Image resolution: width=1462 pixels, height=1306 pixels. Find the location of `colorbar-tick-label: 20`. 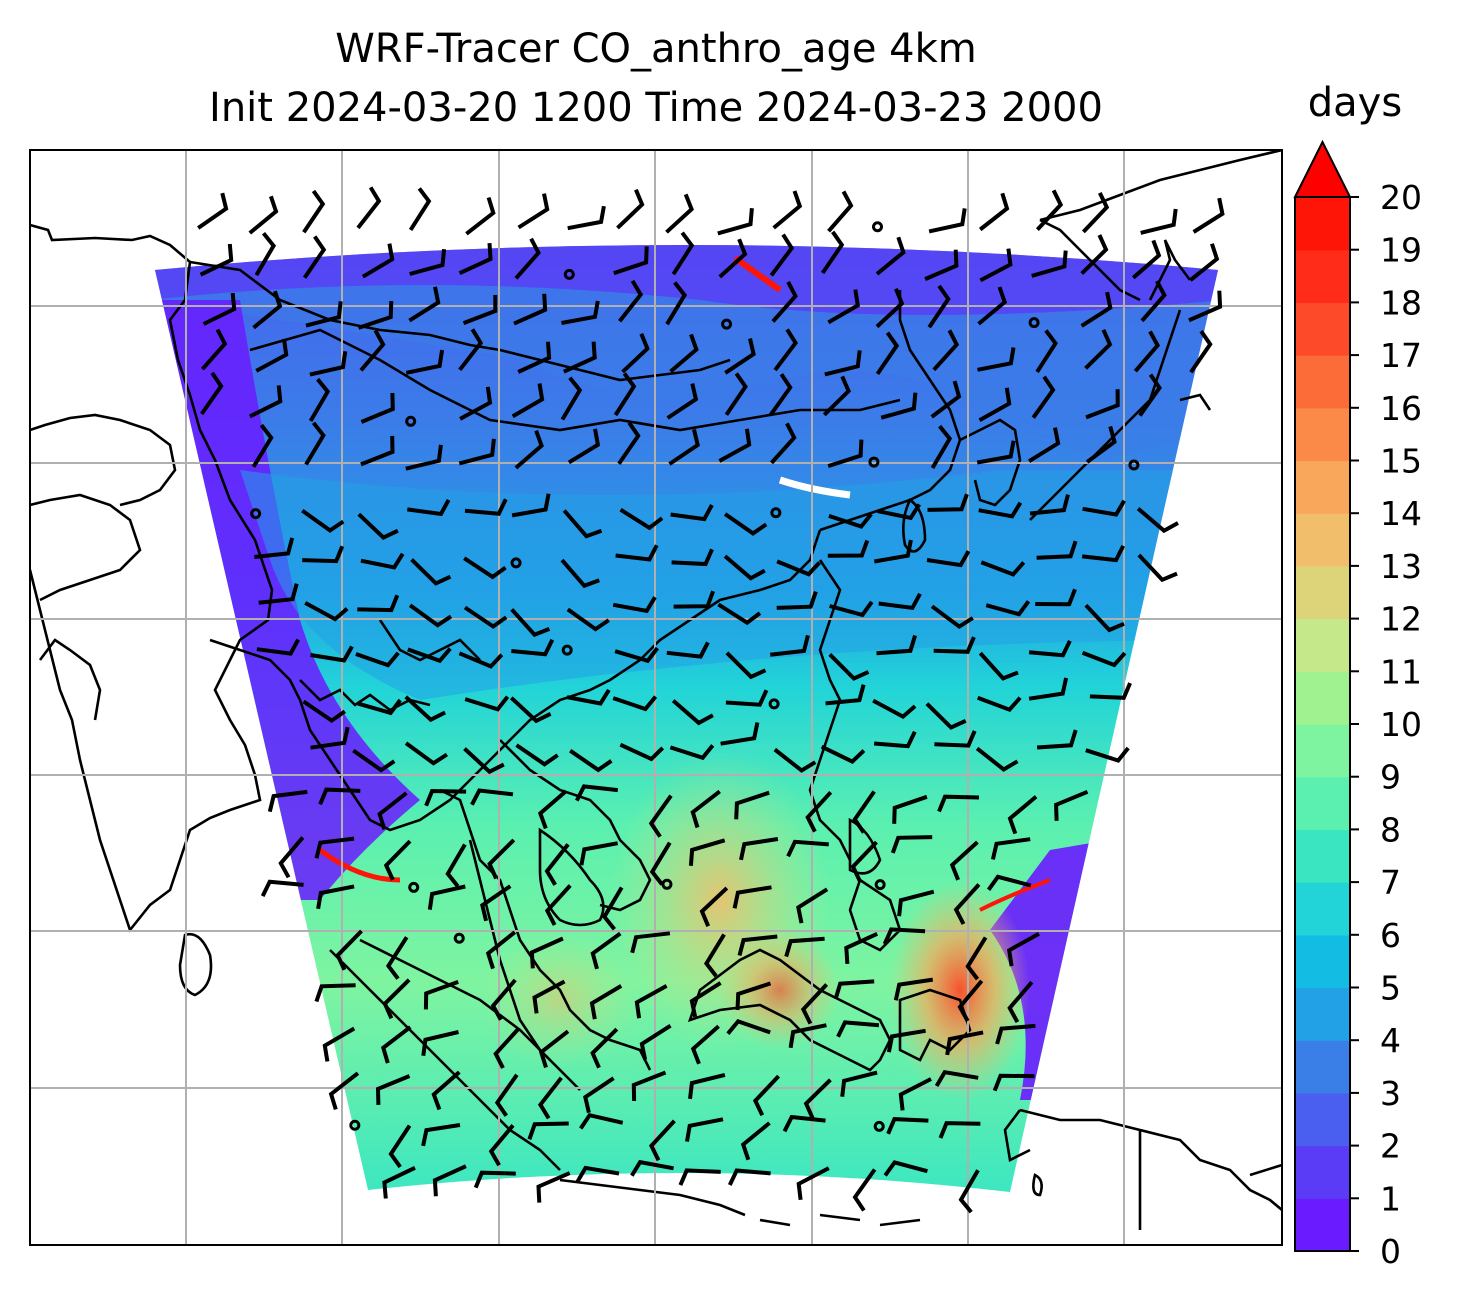

colorbar-tick-label: 20 is located at coordinates (1401, 197).